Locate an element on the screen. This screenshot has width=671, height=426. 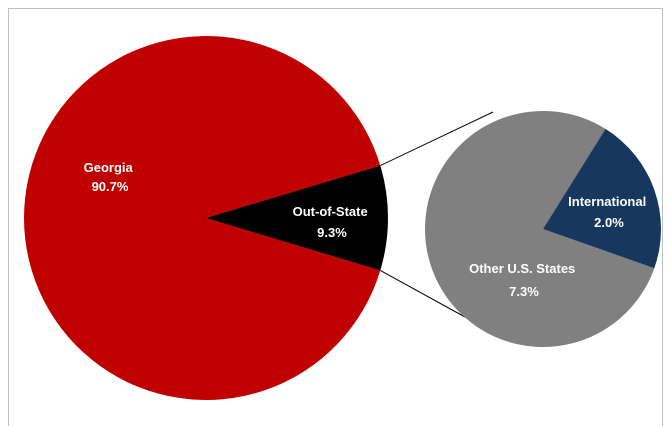
slice-label-international: International 2.0% is located at coordinates (609, 212).